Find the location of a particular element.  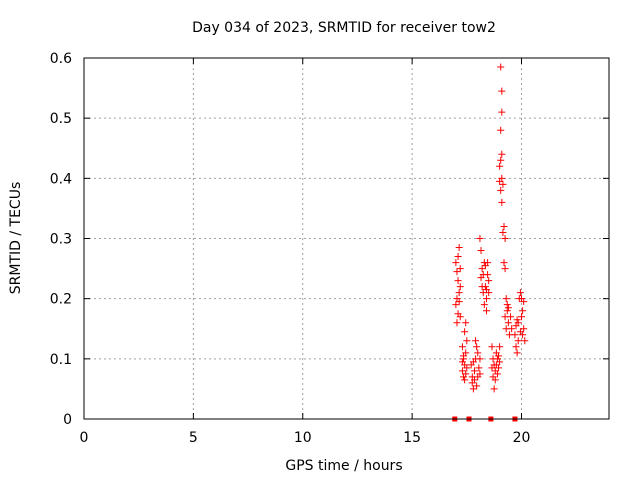

x-tick-label: 5 is located at coordinates (193, 438).